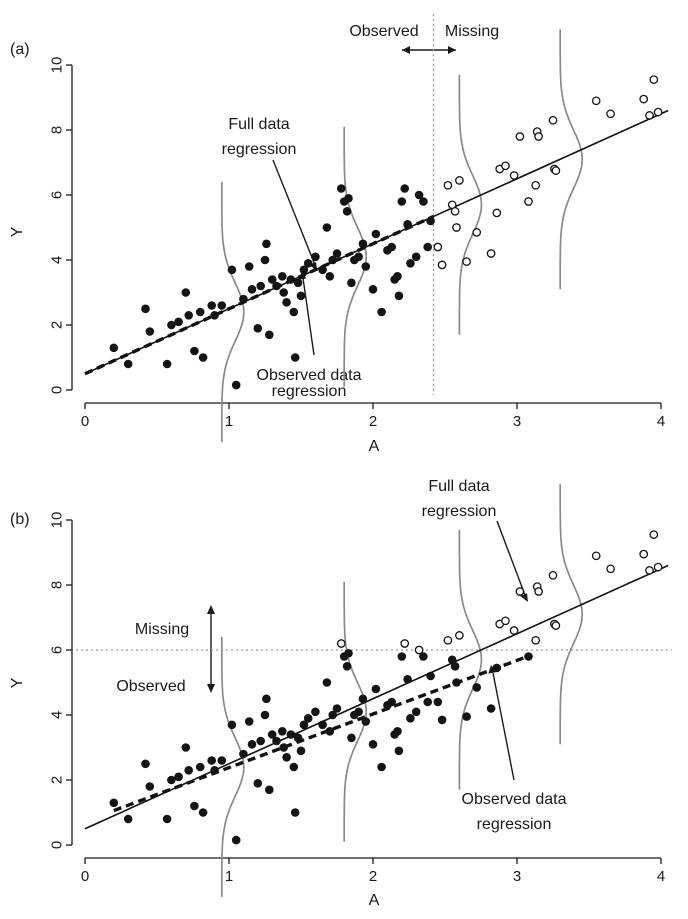 Image resolution: width=688 pixels, height=919 pixels. Describe the element at coordinates (150, 686) in the screenshot. I see `legend-observed-b: Observed` at that location.